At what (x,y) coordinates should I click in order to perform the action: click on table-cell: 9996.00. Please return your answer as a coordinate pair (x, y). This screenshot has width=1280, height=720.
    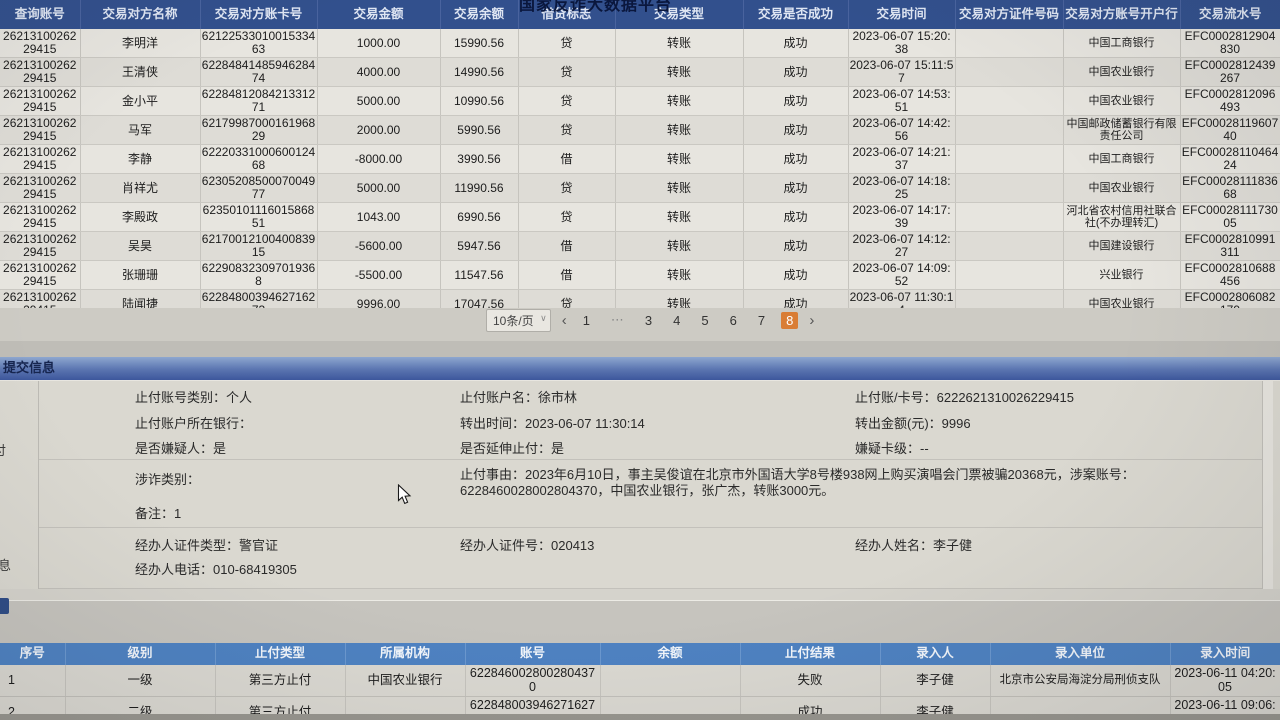
    Looking at the image, I should click on (379, 298).